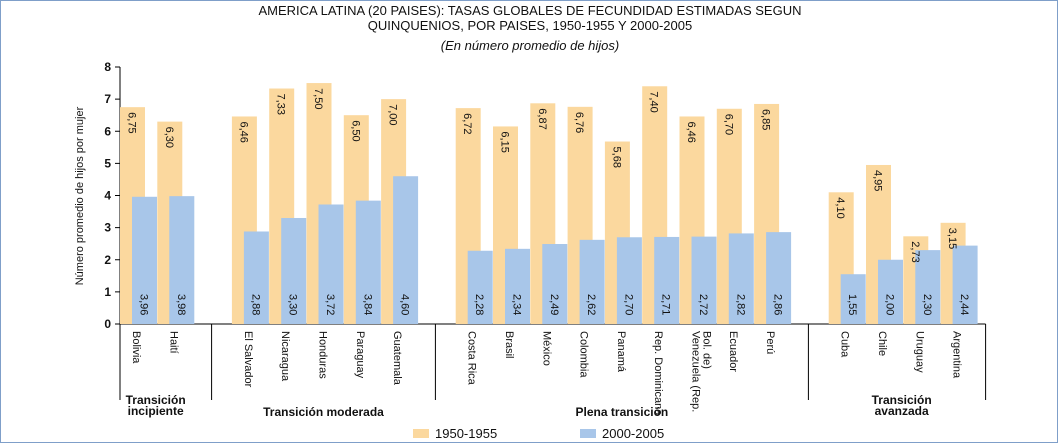  Describe the element at coordinates (852, 304) in the screenshot. I see `value-label: 1,55` at that location.